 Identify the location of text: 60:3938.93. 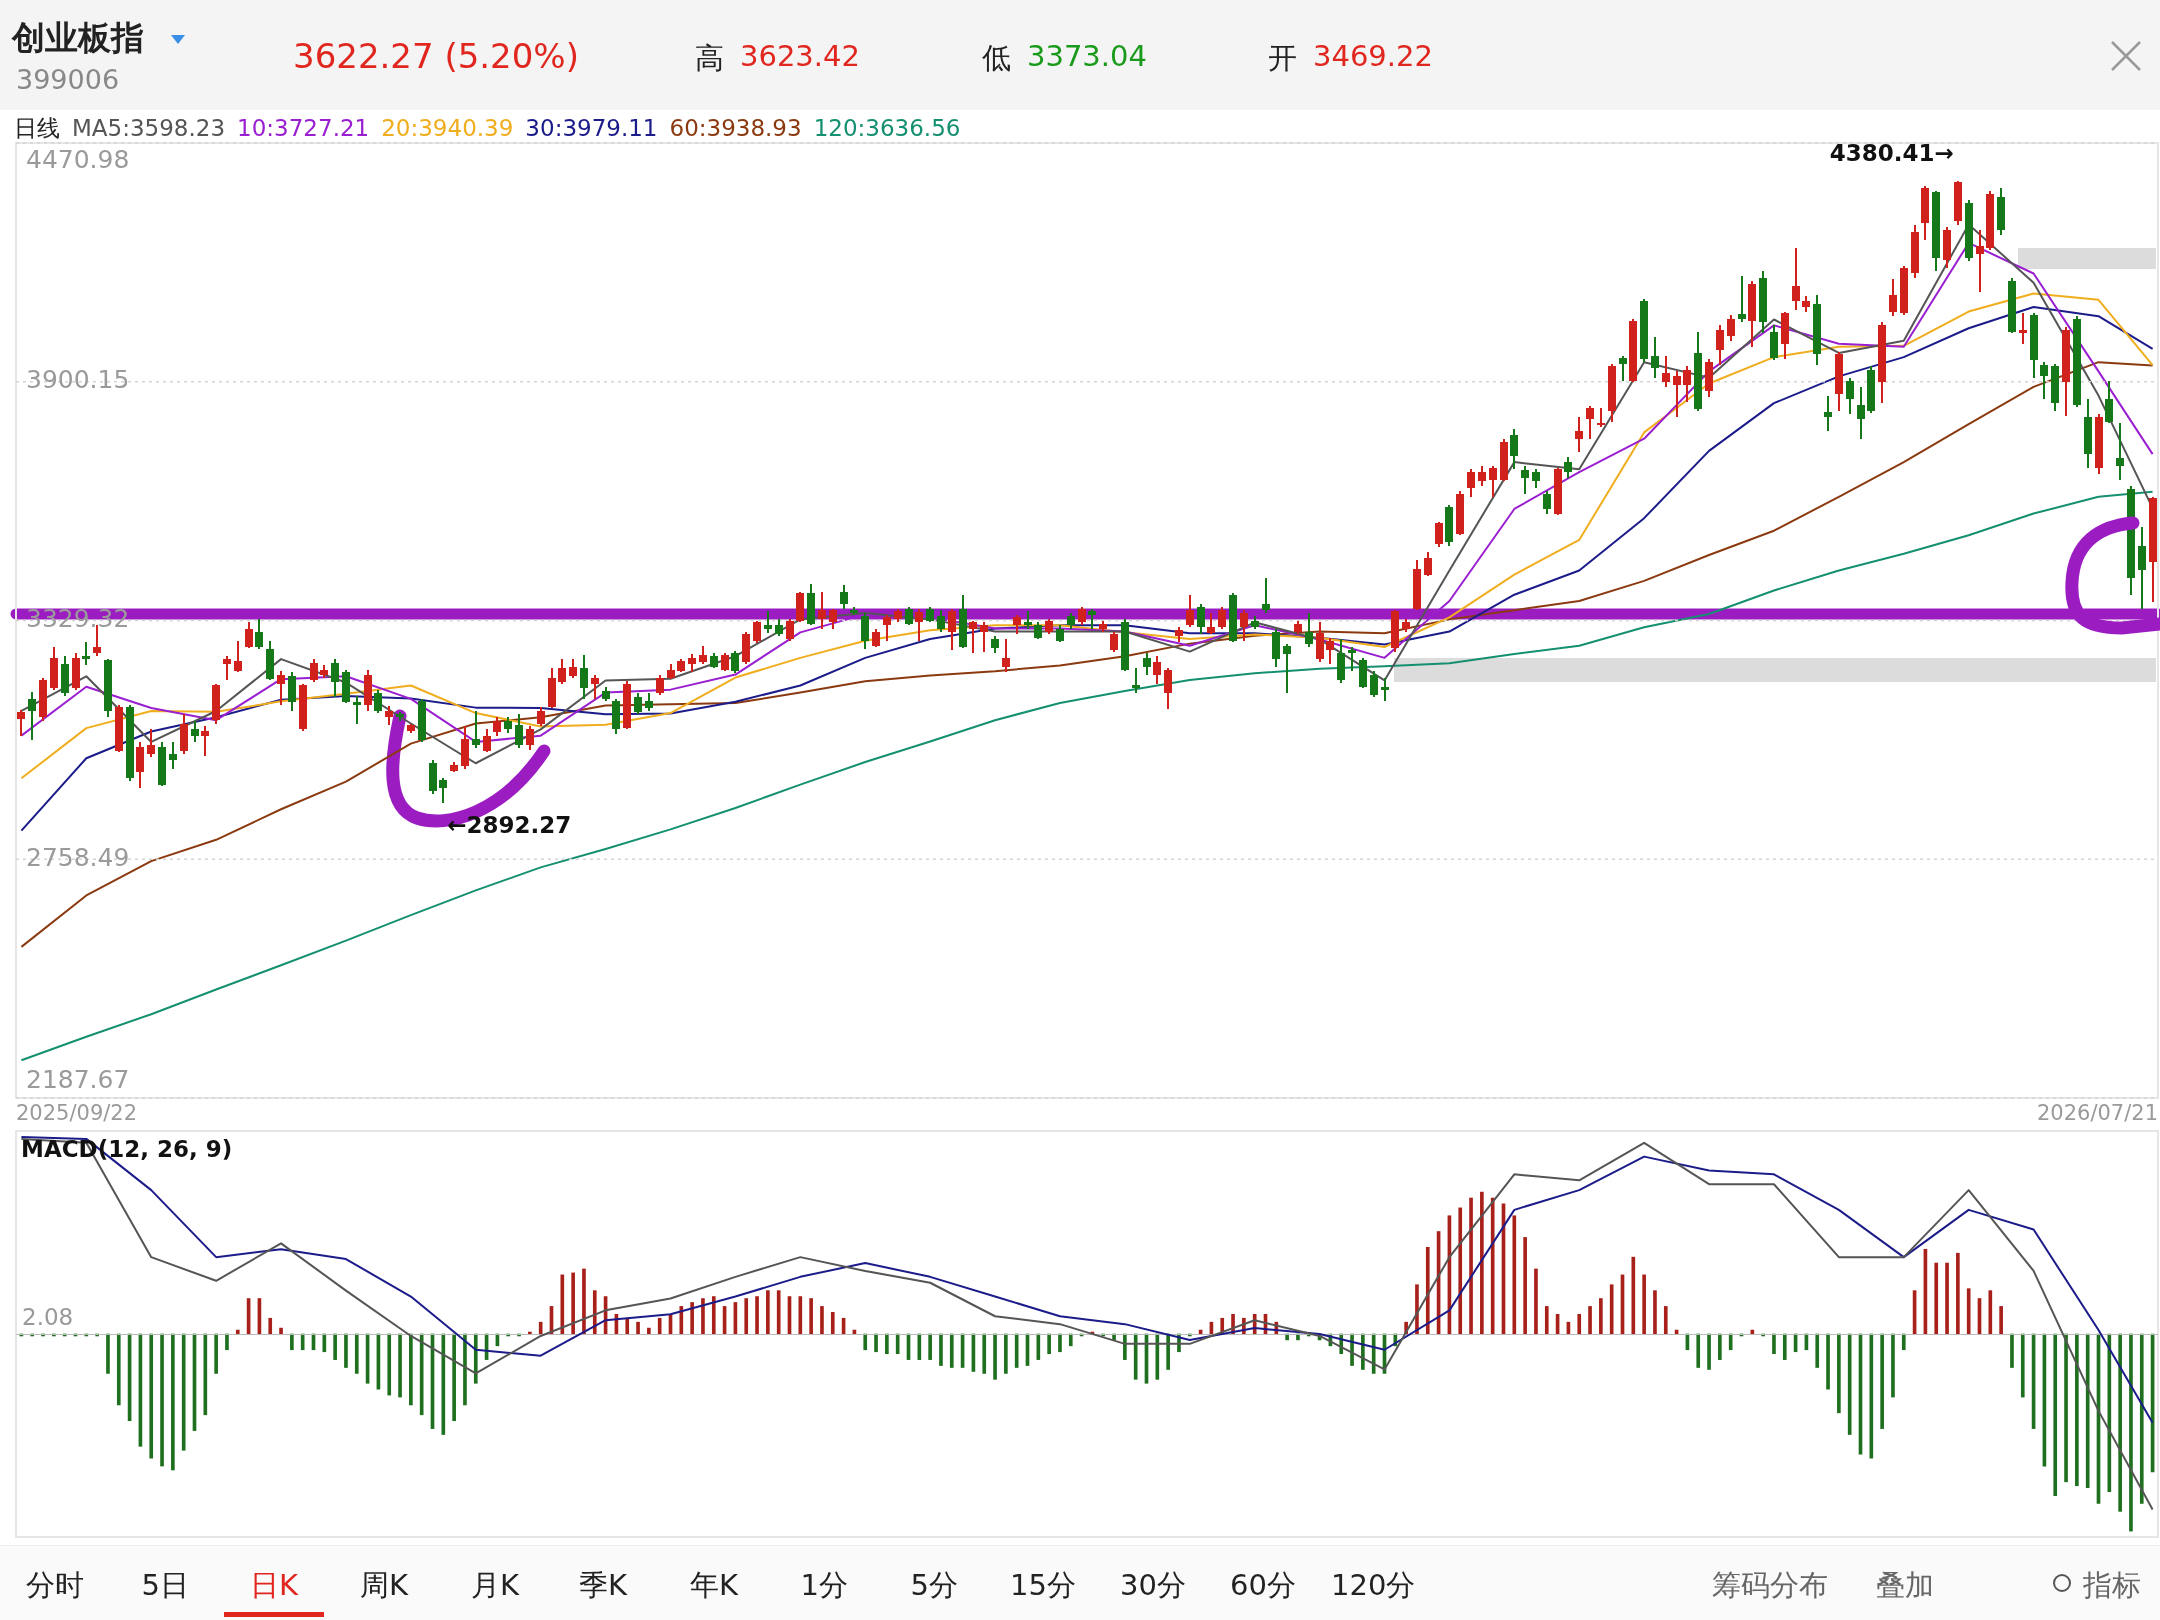
(735, 128).